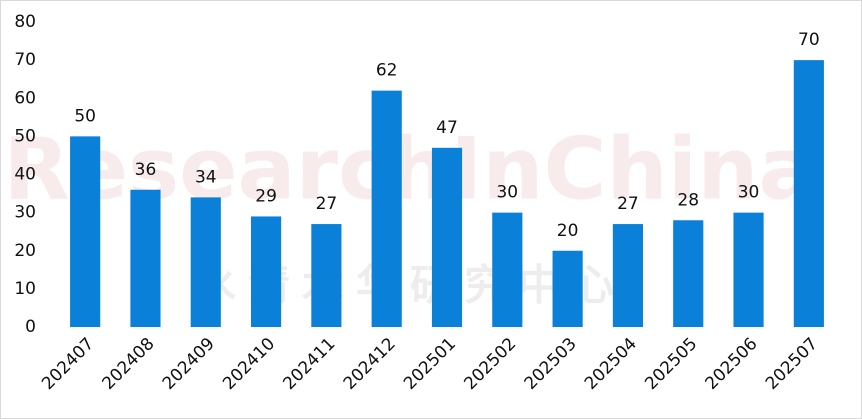 The width and height of the screenshot is (862, 419). I want to click on y-tick-label: 10, so click(25, 289).